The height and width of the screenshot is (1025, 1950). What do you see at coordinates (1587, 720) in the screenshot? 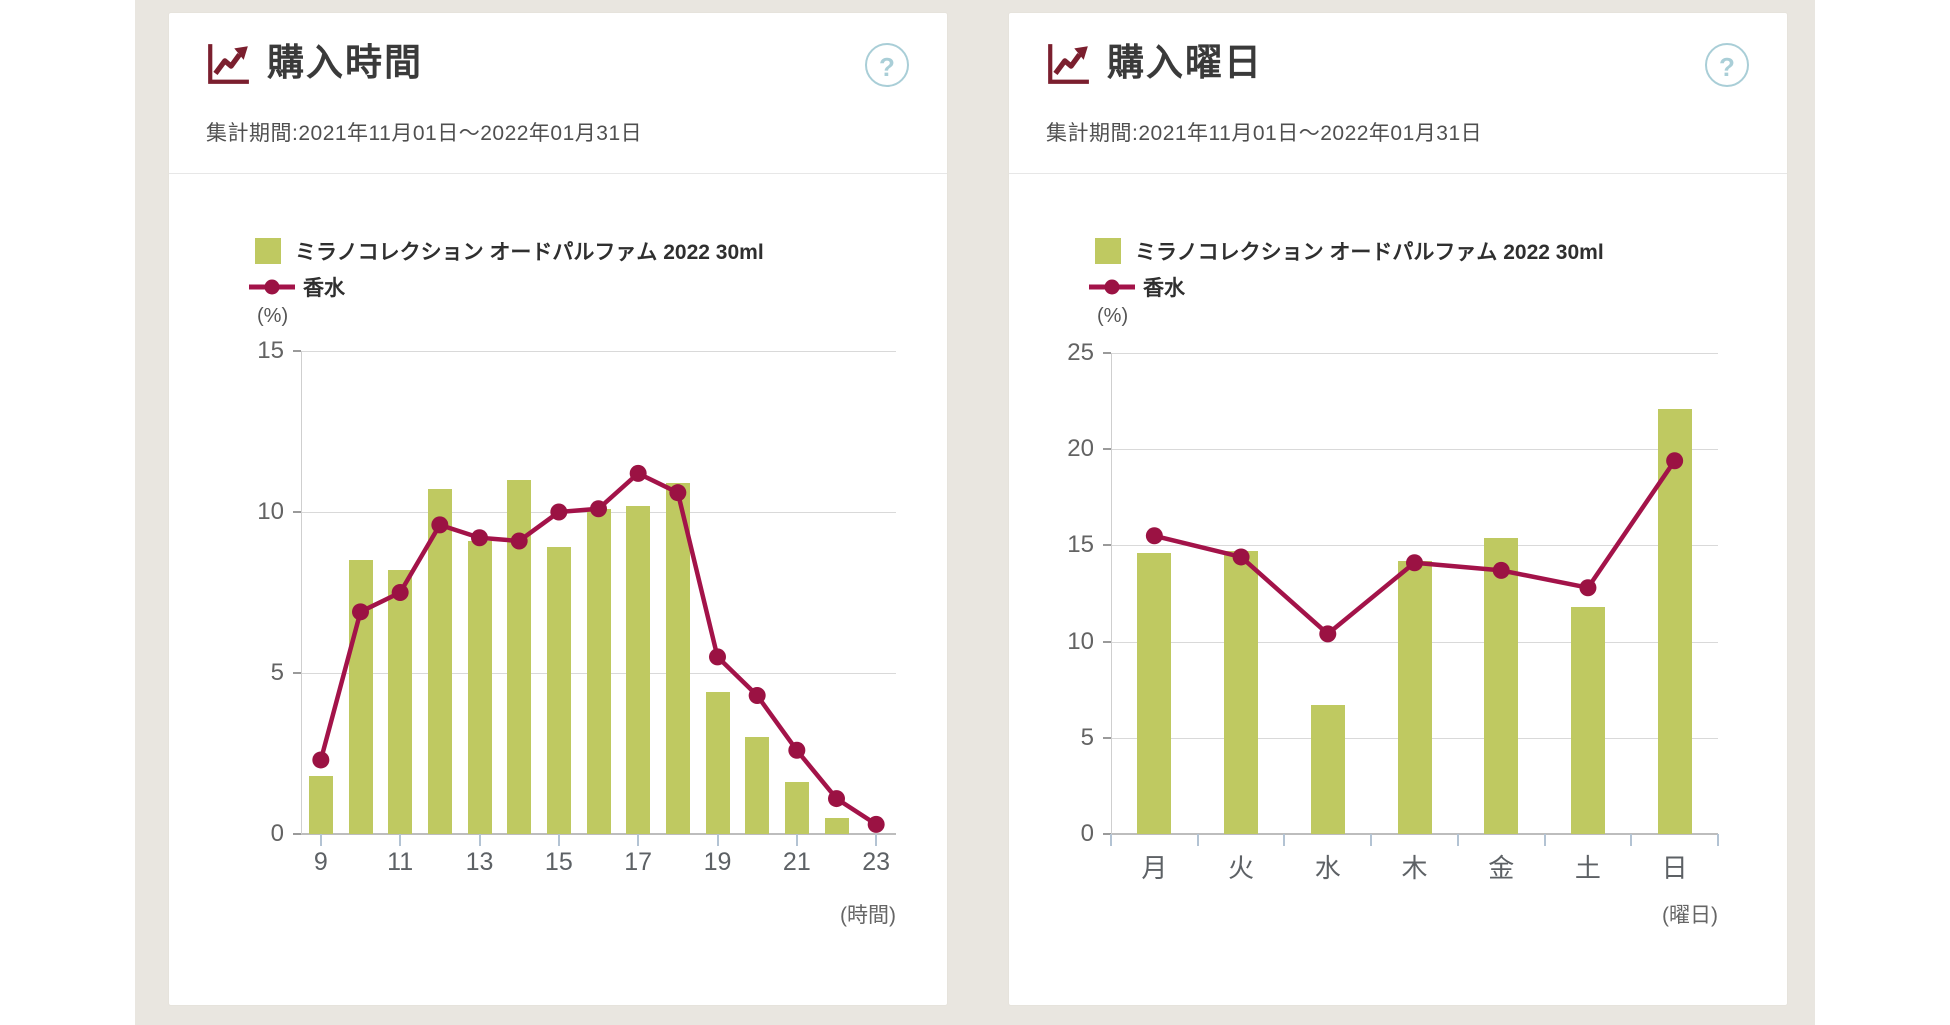
I see `bar-土` at bounding box center [1587, 720].